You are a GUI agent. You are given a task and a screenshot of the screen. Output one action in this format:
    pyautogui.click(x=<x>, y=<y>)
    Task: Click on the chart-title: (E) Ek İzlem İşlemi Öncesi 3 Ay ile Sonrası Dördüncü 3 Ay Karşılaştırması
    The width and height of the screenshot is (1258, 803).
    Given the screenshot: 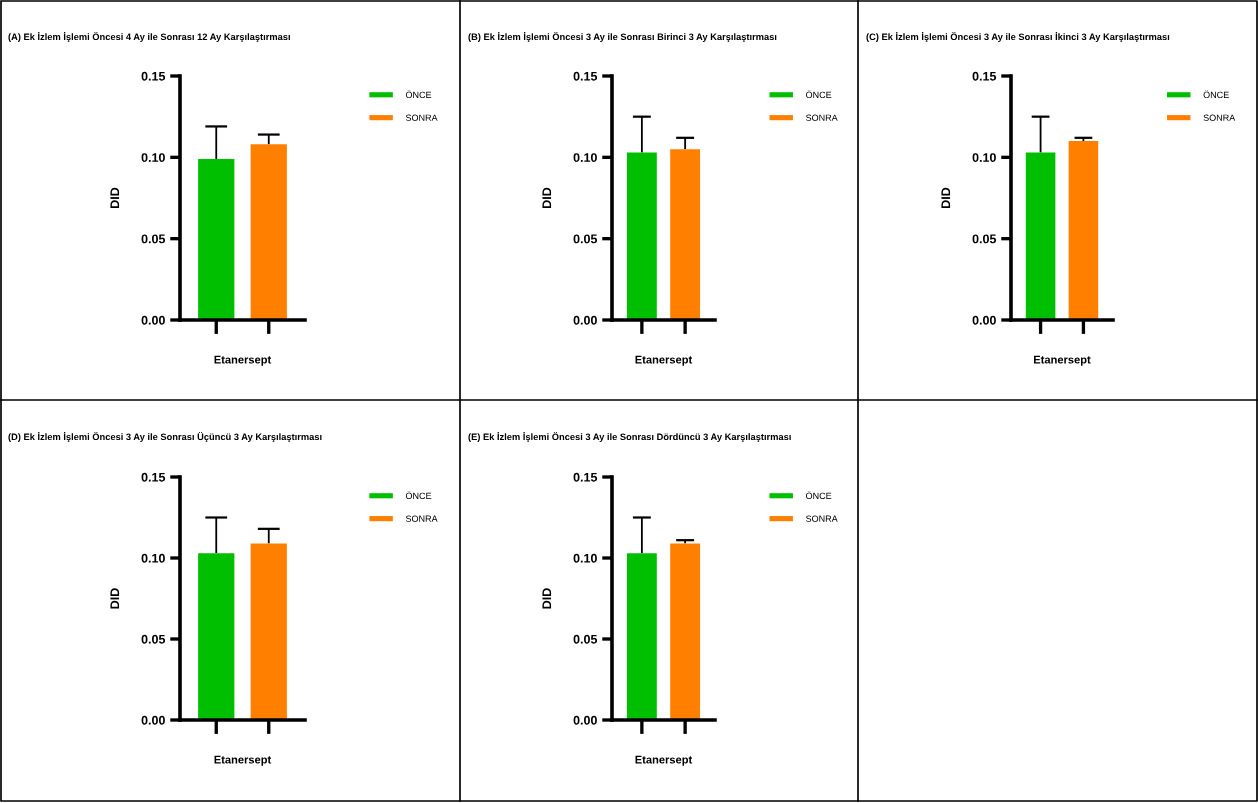 What is the action you would take?
    pyautogui.click(x=629, y=437)
    